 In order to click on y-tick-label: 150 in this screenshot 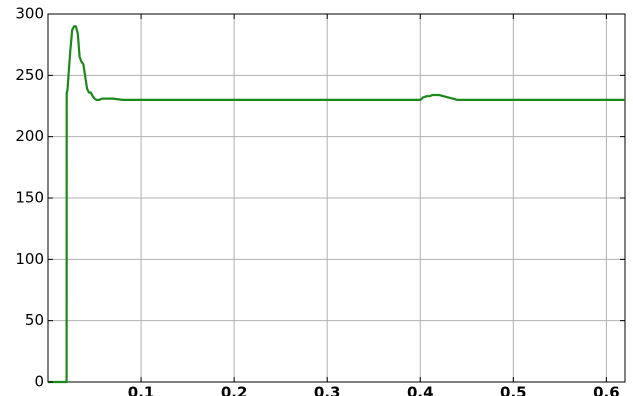, I will do `click(29, 198)`.